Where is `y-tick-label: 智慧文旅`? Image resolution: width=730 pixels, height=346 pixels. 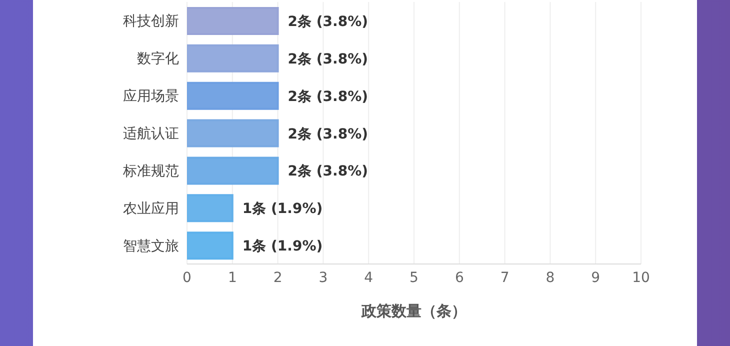 y-tick-label: 智慧文旅 is located at coordinates (151, 246).